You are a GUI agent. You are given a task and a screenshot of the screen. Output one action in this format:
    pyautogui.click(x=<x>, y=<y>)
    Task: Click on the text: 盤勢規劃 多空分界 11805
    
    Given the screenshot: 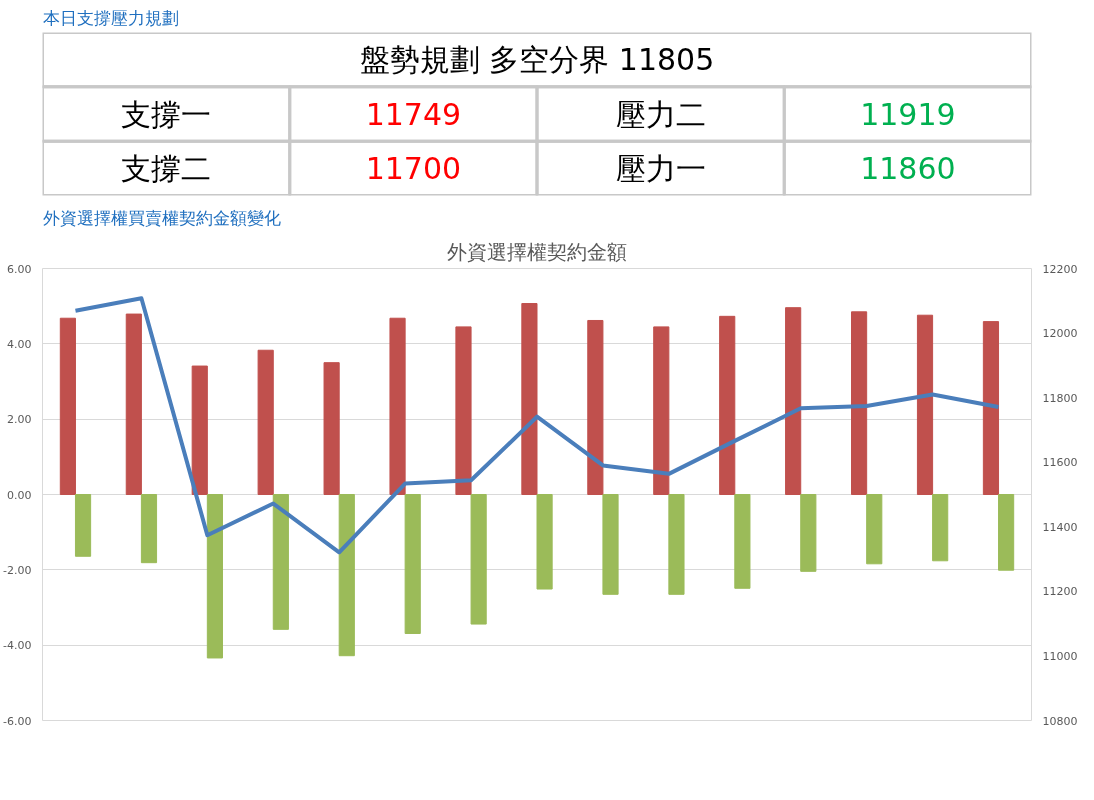 What is the action you would take?
    pyautogui.click(x=537, y=60)
    